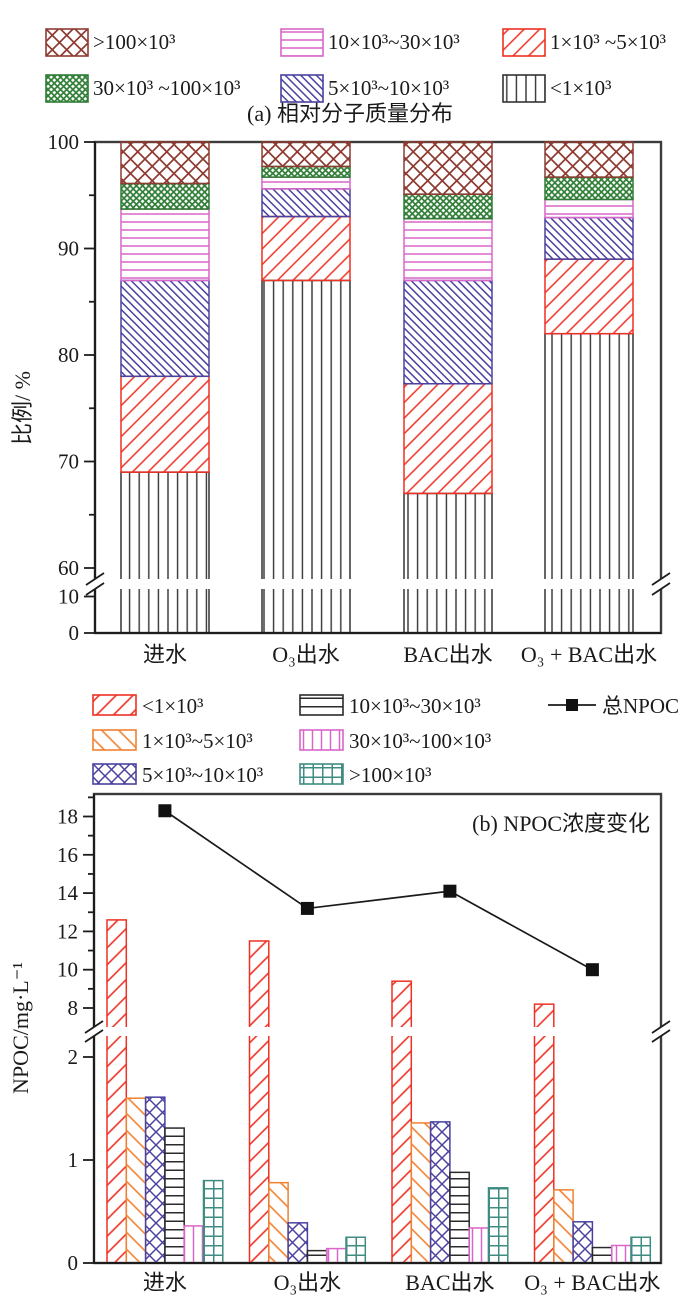 The height and width of the screenshot is (1303, 700). I want to click on y-tick-label: 8, so click(73, 1008).